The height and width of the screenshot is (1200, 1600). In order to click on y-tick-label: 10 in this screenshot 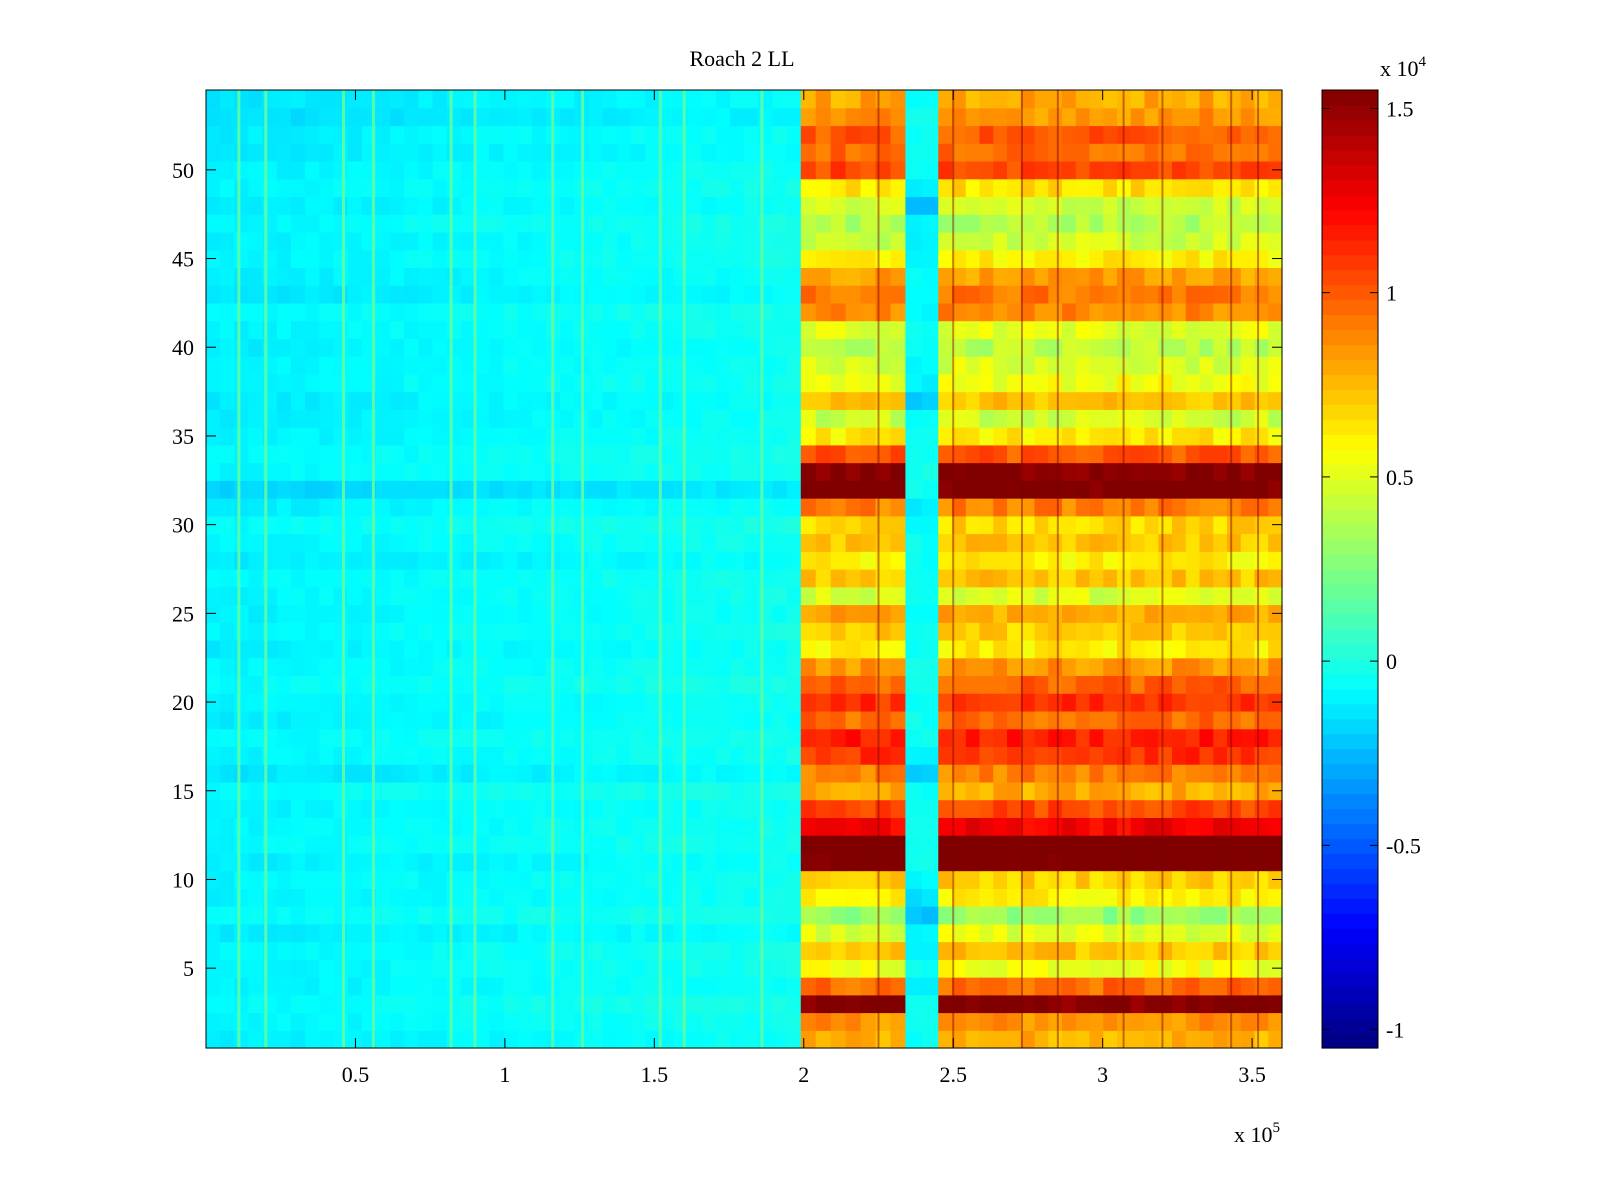, I will do `click(183, 879)`.